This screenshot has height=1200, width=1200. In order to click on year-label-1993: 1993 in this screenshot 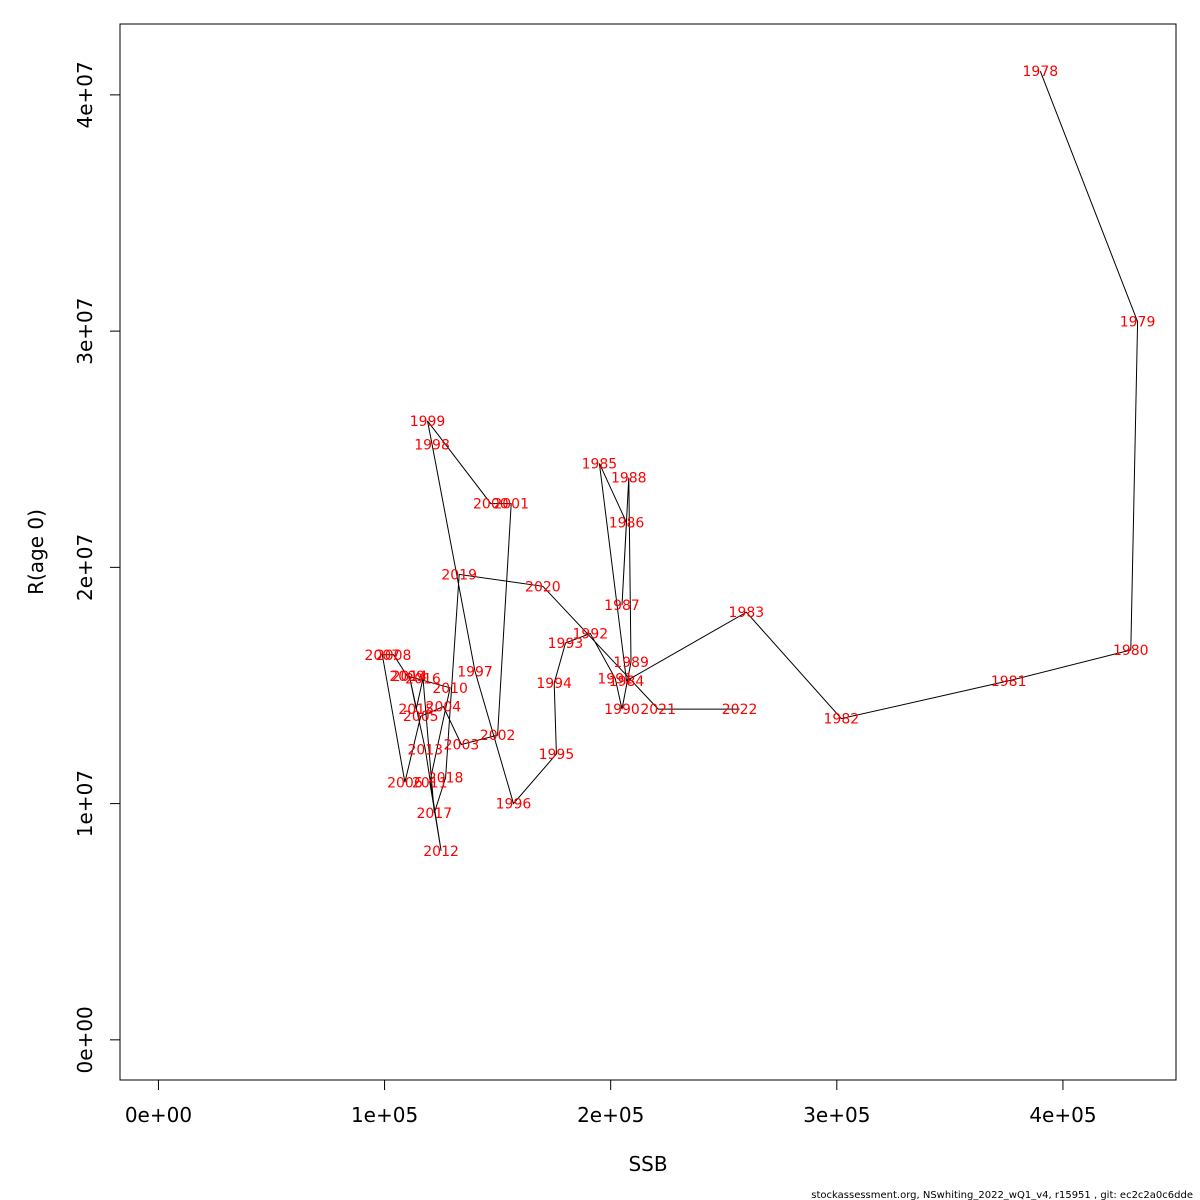, I will do `click(566, 644)`.